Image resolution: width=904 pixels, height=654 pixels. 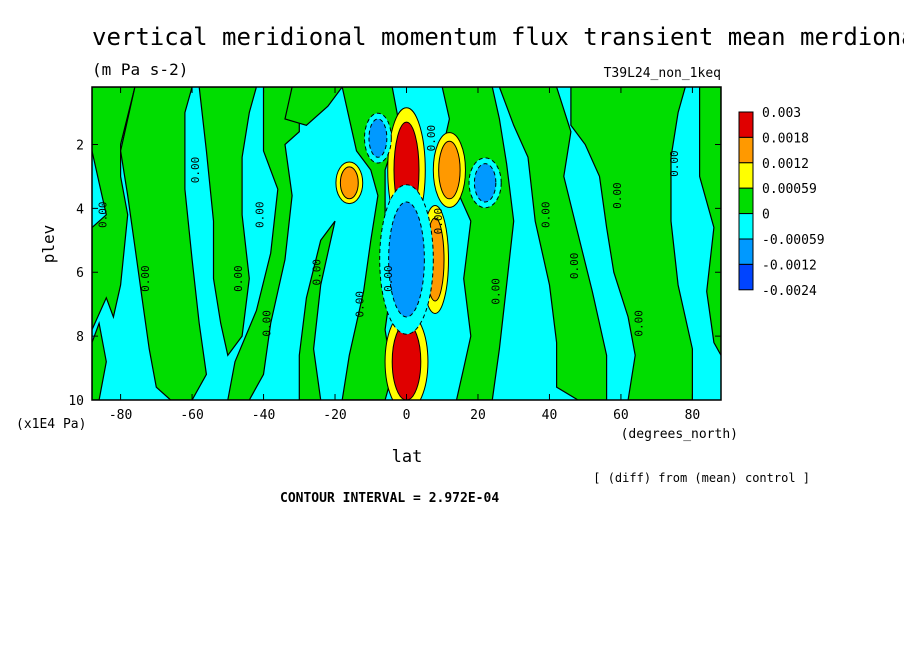 What do you see at coordinates (80, 337) in the screenshot?
I see `y-tick-label: 8` at bounding box center [80, 337].